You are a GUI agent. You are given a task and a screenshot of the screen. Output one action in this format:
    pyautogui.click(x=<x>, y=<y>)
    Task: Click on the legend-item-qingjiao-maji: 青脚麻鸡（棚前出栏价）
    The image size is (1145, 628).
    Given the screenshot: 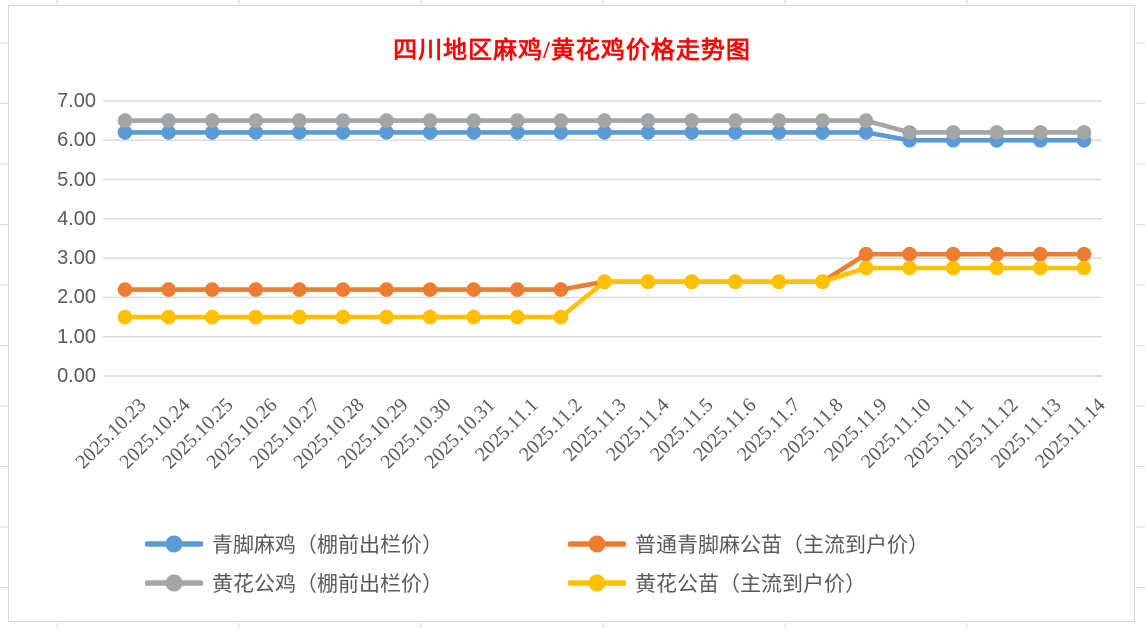 What is the action you would take?
    pyautogui.click(x=356, y=544)
    